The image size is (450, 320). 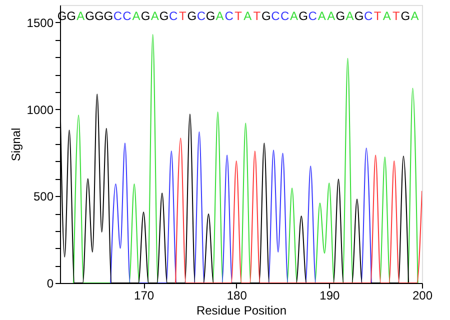 What do you see at coordinates (15, 145) in the screenshot?
I see `y-axis-title: Signal` at bounding box center [15, 145].